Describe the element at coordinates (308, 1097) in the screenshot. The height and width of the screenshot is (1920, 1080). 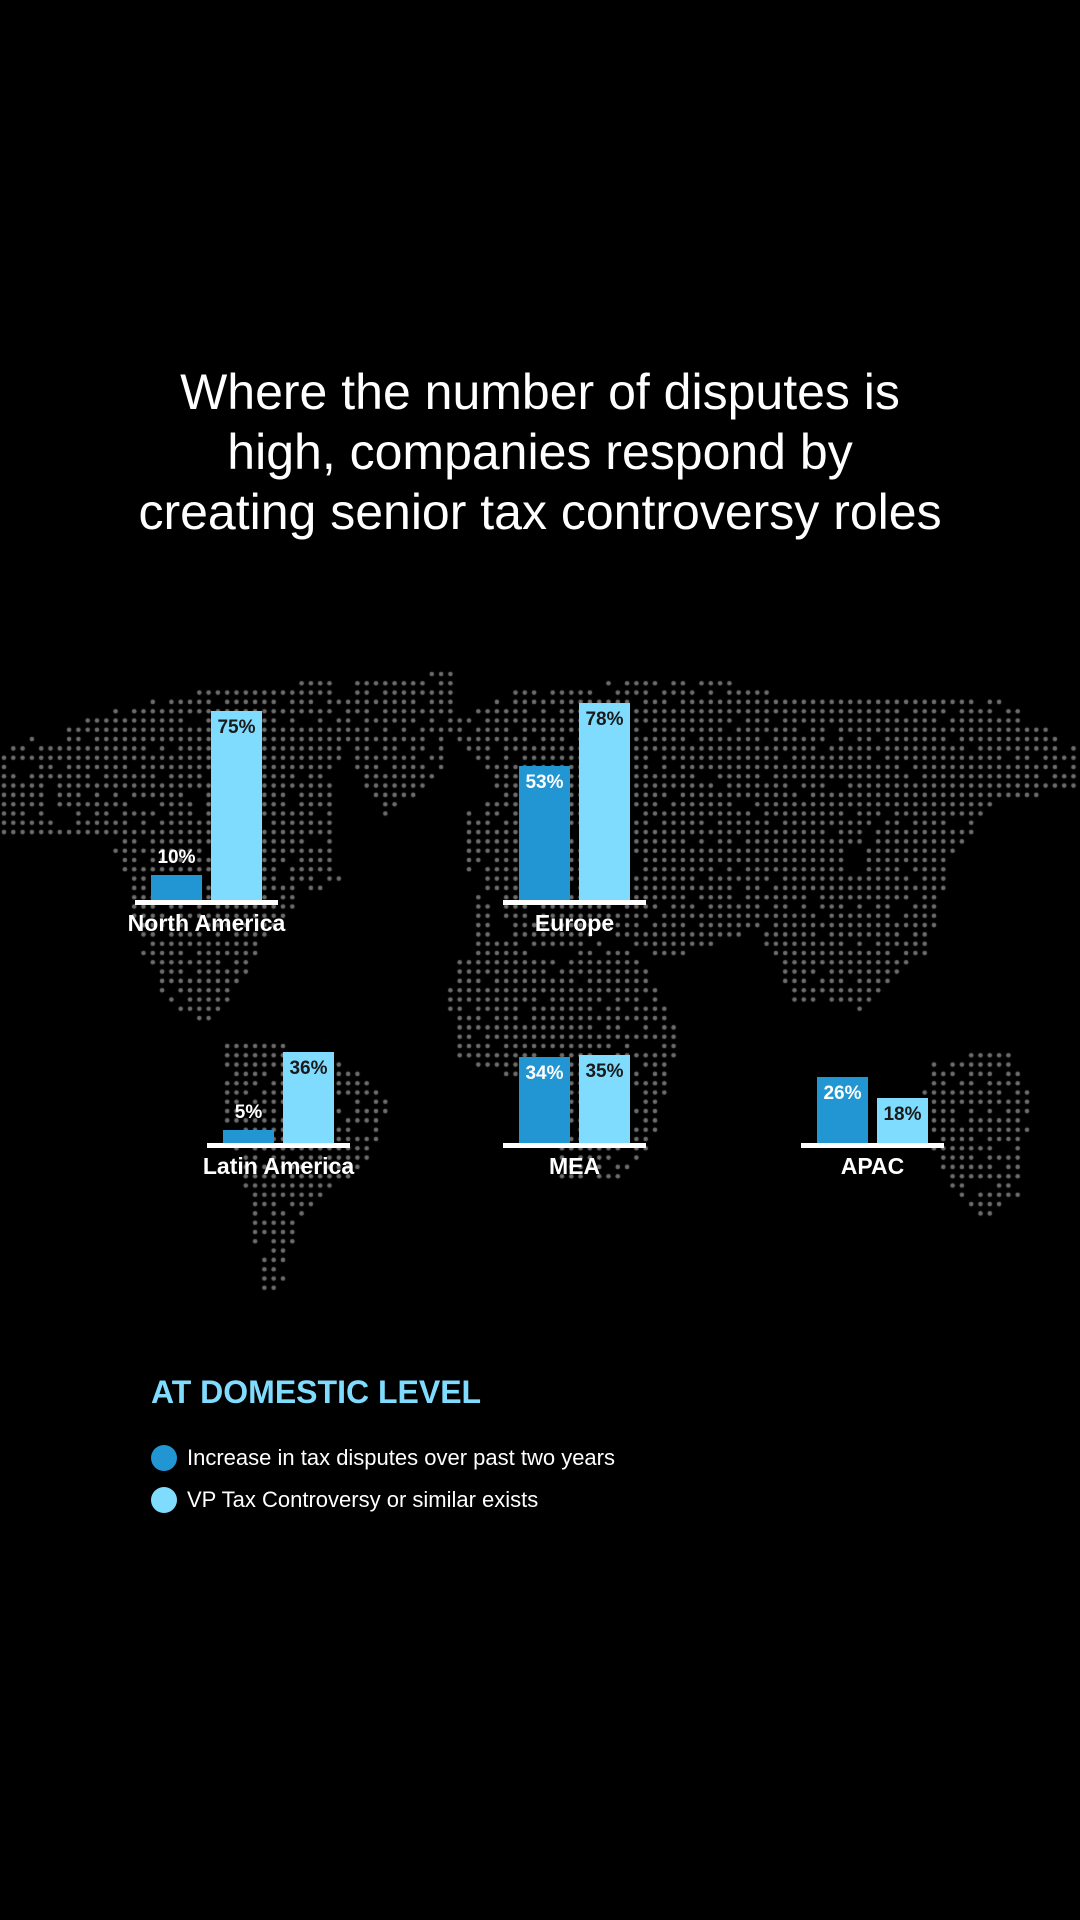
I see `bar-latin-america-vp-role` at that location.